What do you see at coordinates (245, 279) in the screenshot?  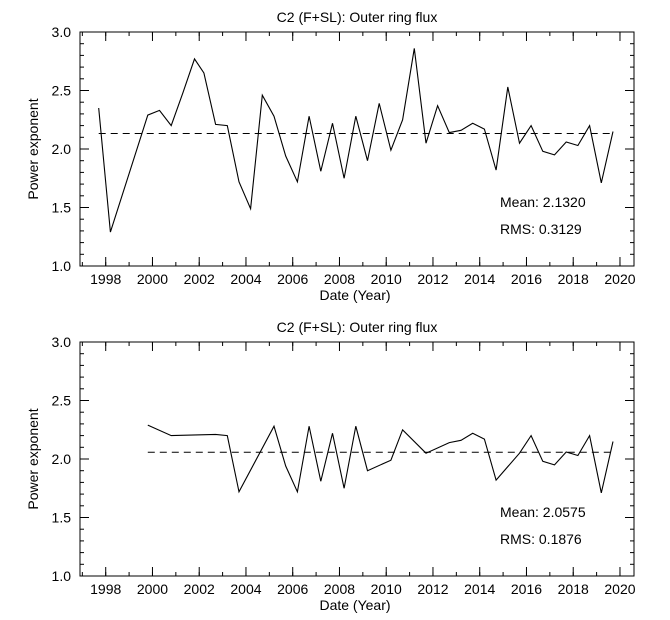 I see `x-tick-label: 2004` at bounding box center [245, 279].